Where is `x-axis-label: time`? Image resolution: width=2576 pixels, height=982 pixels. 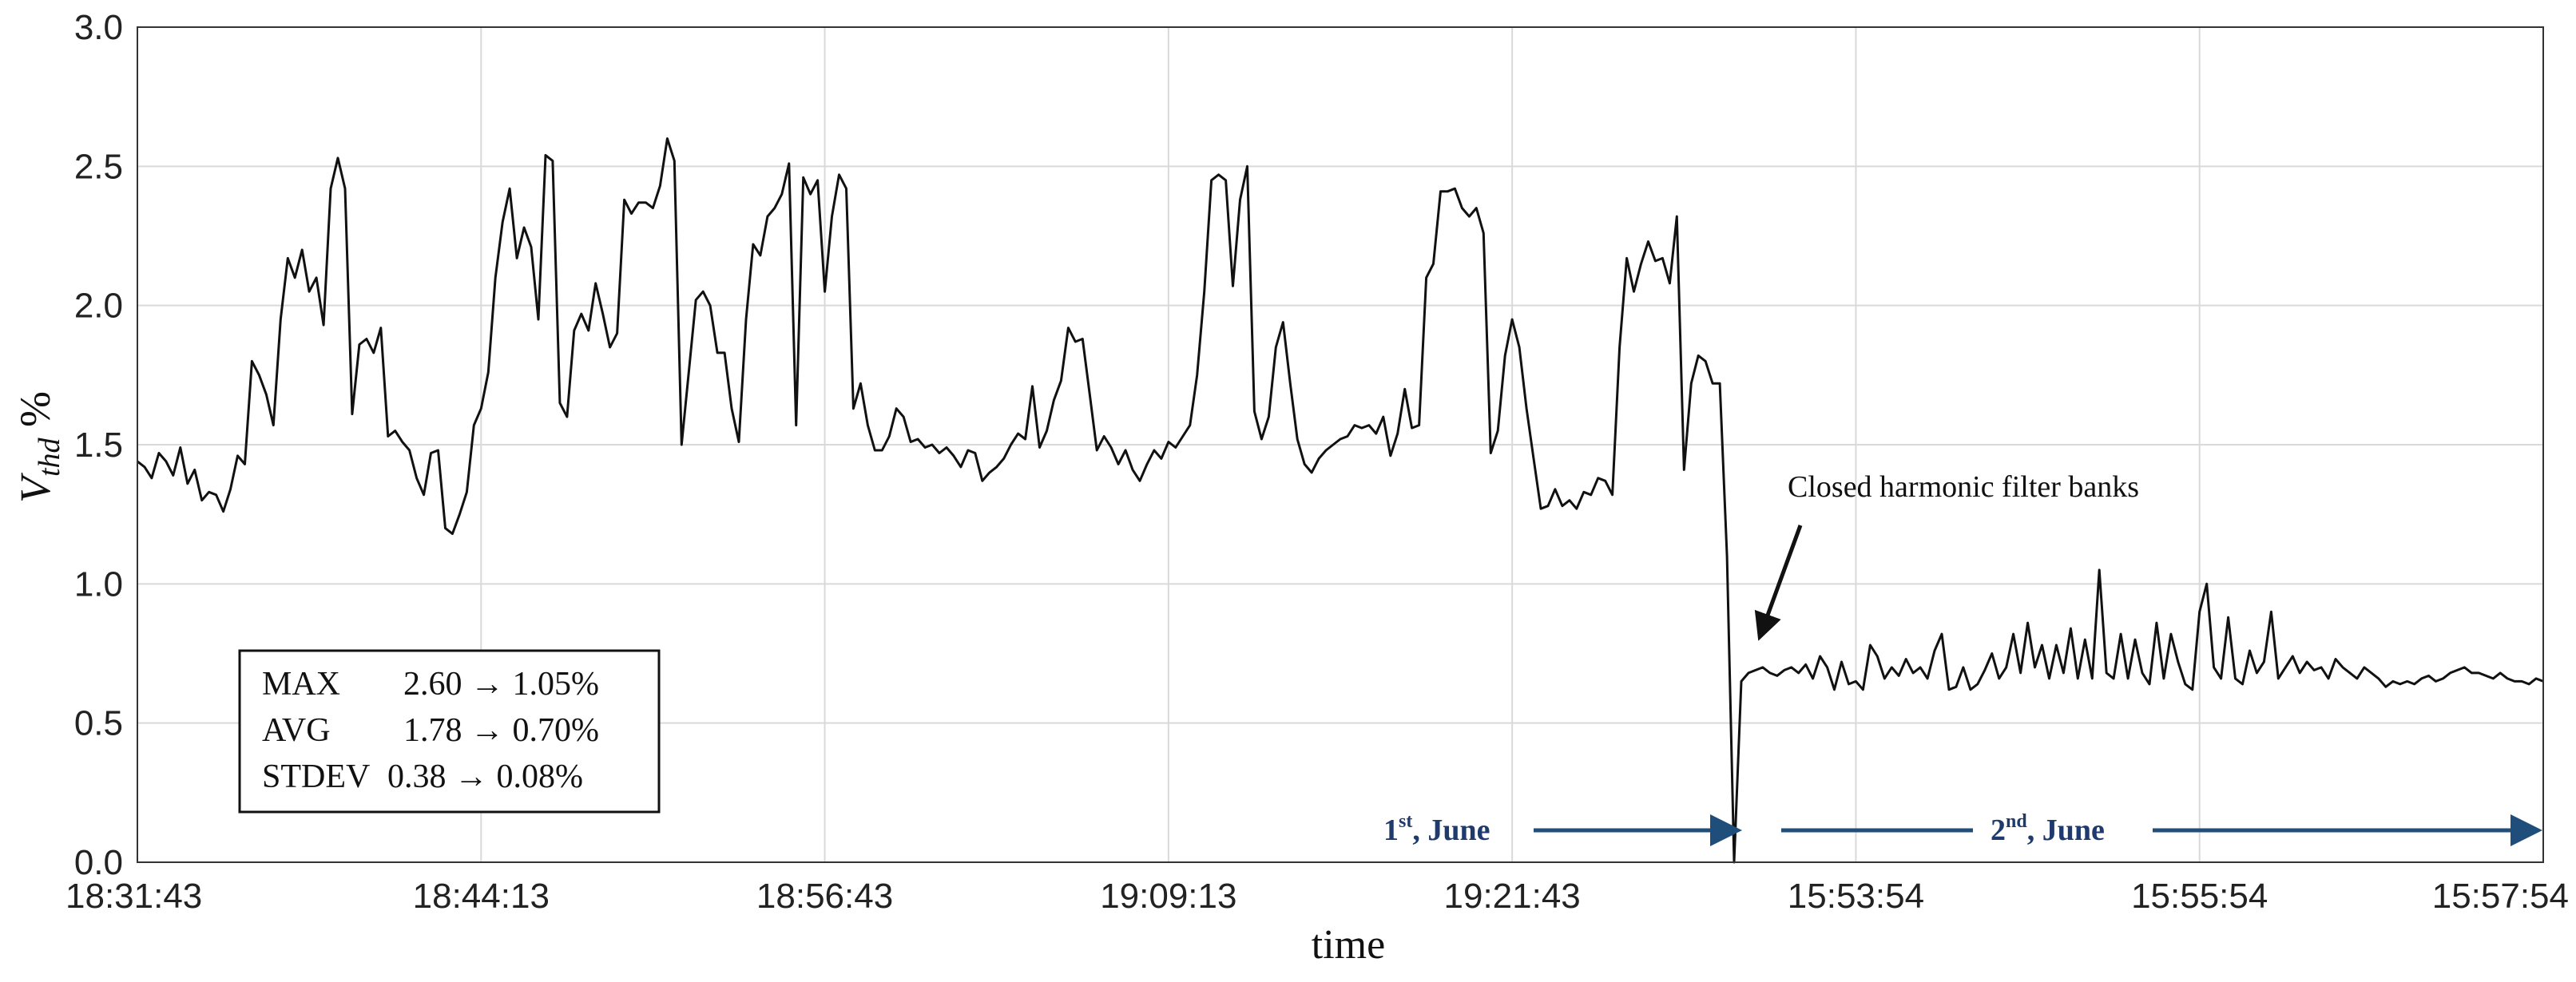 x-axis-label: time is located at coordinates (1348, 945).